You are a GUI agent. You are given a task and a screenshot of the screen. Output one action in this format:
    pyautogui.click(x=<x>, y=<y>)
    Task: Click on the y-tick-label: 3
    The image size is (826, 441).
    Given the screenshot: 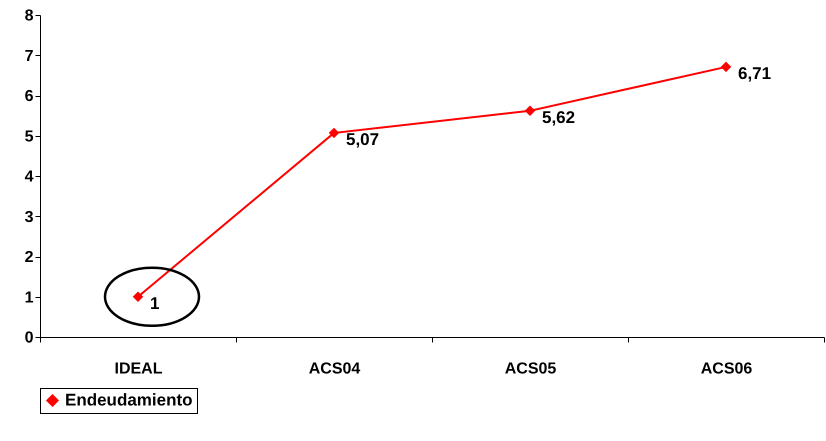 What is the action you would take?
    pyautogui.click(x=29, y=217)
    